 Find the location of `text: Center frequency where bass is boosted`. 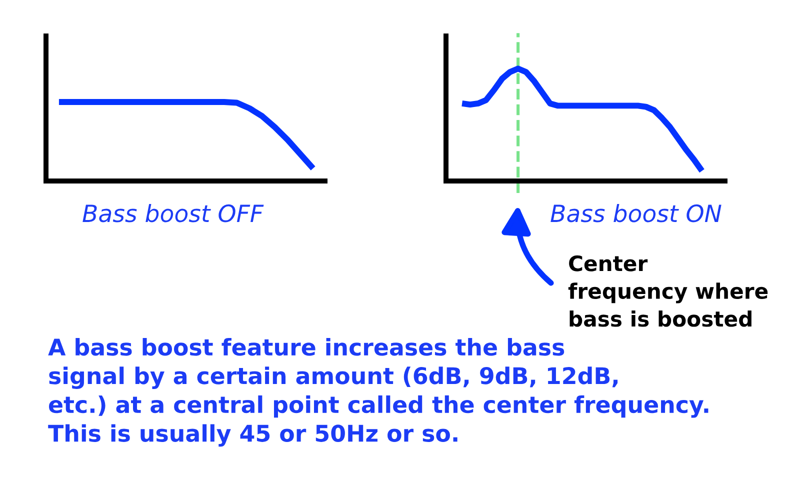

text: Center frequency where bass is boosted is located at coordinates (668, 291).